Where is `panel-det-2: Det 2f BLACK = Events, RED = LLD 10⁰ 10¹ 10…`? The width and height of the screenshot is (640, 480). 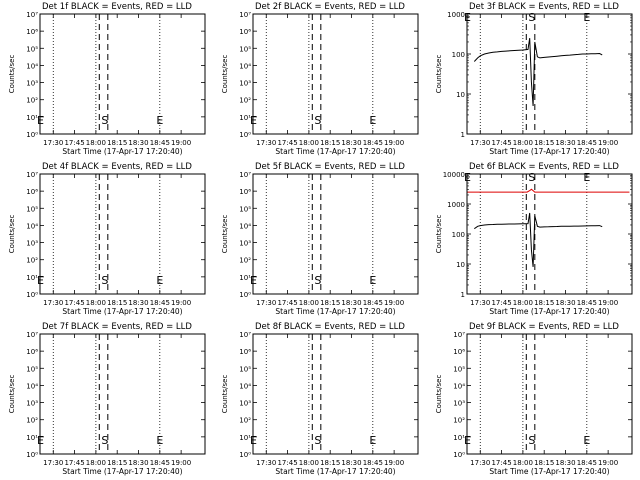 panel-det-2: Det 2f BLACK = Events, RED = LLD 10⁰ 10¹ 10… is located at coordinates (320, 79).